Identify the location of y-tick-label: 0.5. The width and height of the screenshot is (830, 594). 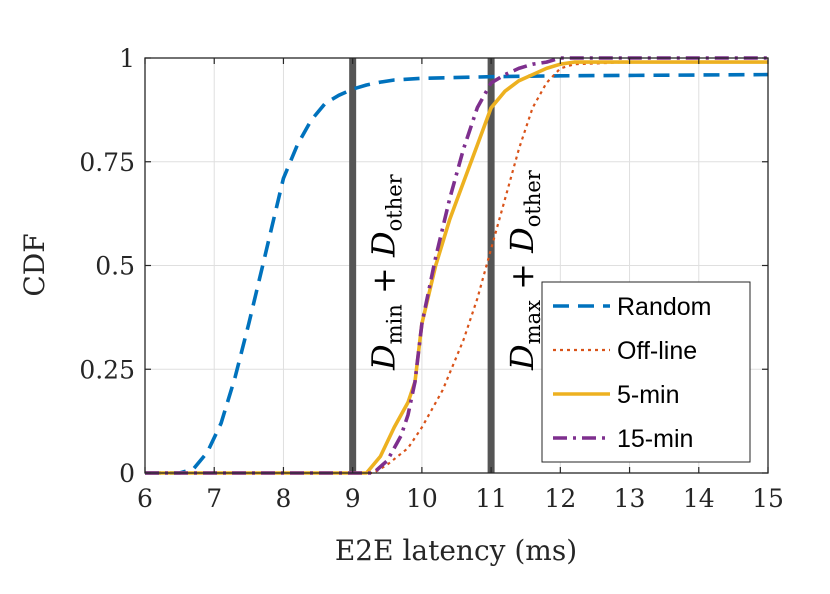
(115, 266).